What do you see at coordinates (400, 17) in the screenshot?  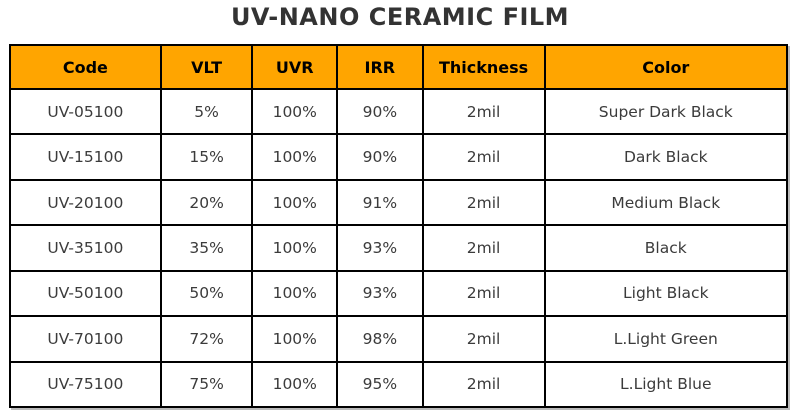 I see `page-title: UV-NANO CERAMIC FILM` at bounding box center [400, 17].